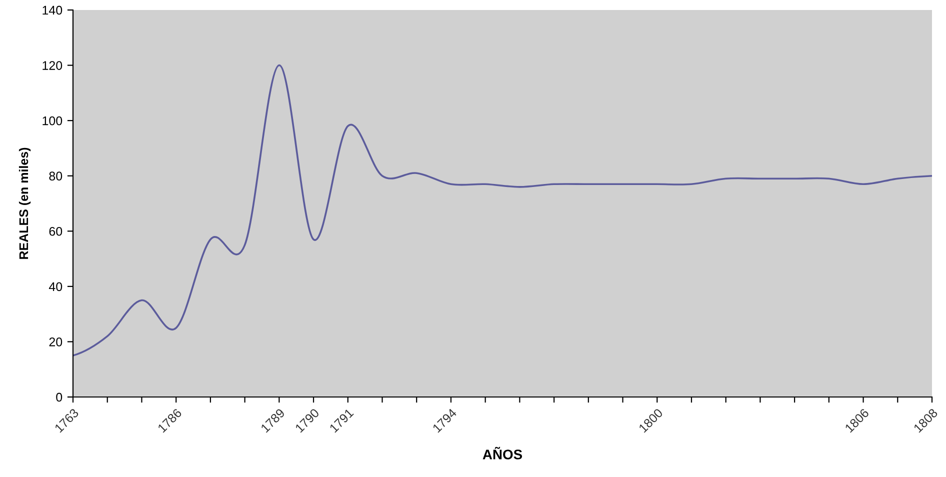 This screenshot has height=477, width=946. I want to click on x-axis-title: AÑOS, so click(502, 453).